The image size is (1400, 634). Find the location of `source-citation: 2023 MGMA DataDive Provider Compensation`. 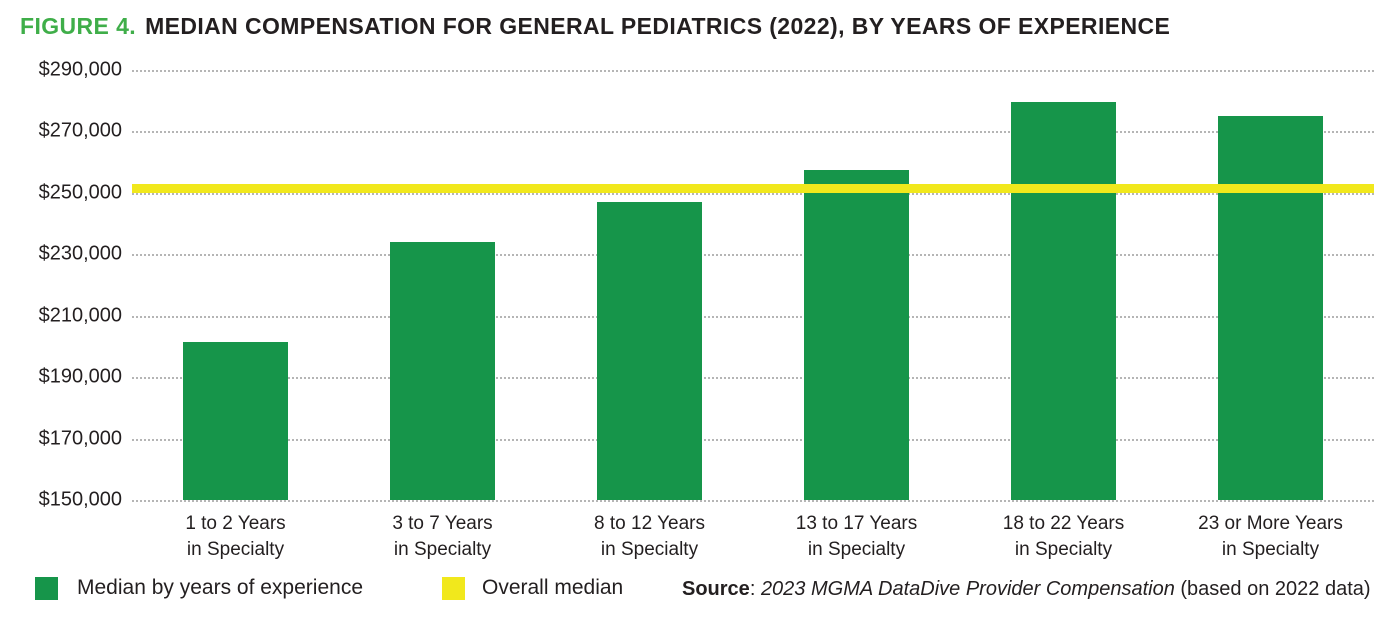

source-citation: 2023 MGMA DataDive Provider Compensation is located at coordinates (967, 589).